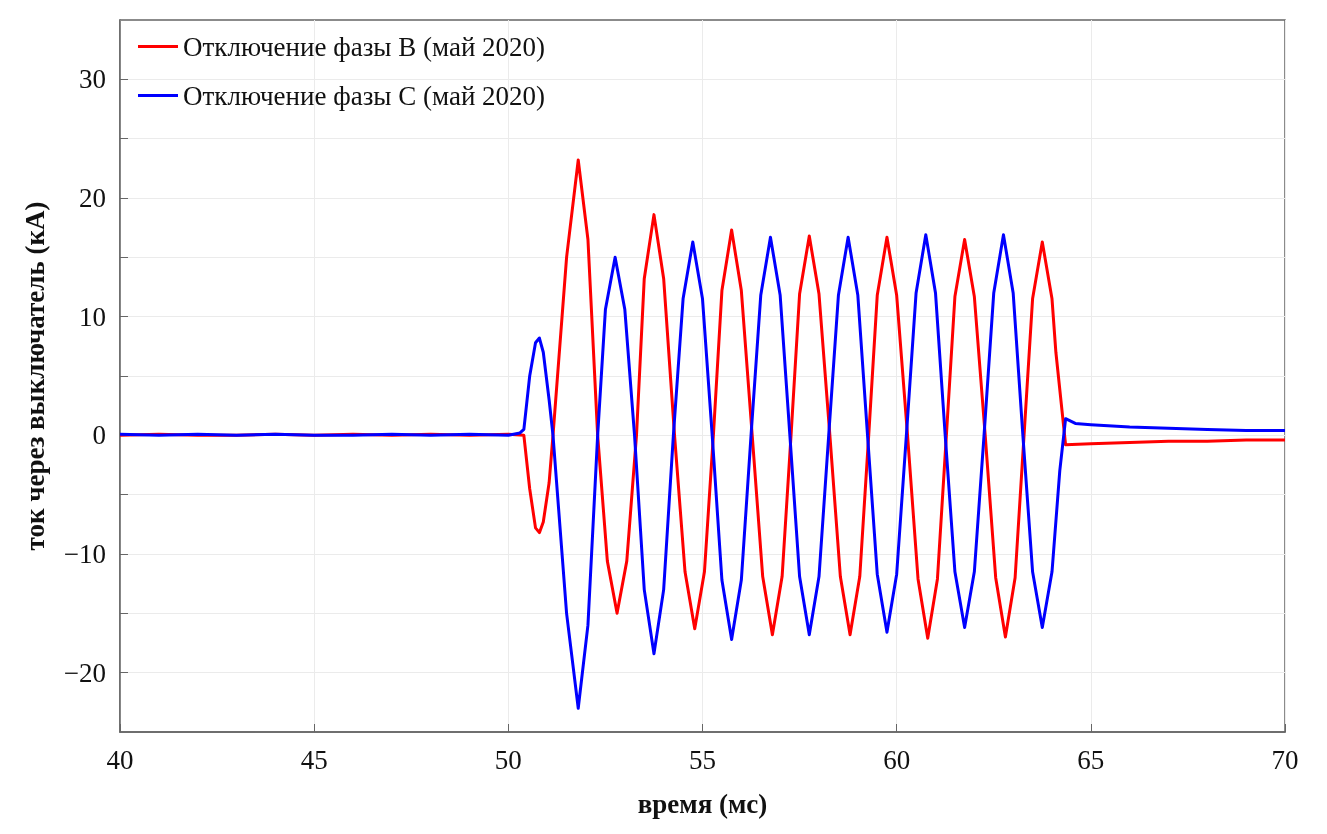 The image size is (1327, 834). I want to click on y-tick-label: 0, so click(99, 435).